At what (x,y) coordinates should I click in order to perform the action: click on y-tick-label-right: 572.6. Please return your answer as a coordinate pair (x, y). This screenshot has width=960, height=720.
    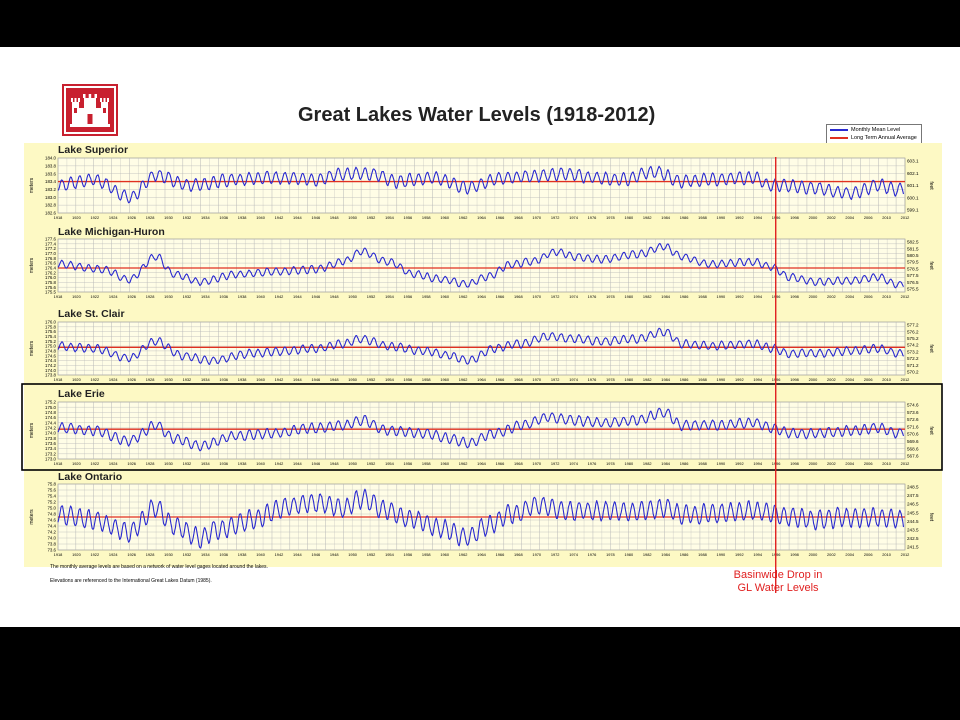
    Looking at the image, I should click on (913, 419).